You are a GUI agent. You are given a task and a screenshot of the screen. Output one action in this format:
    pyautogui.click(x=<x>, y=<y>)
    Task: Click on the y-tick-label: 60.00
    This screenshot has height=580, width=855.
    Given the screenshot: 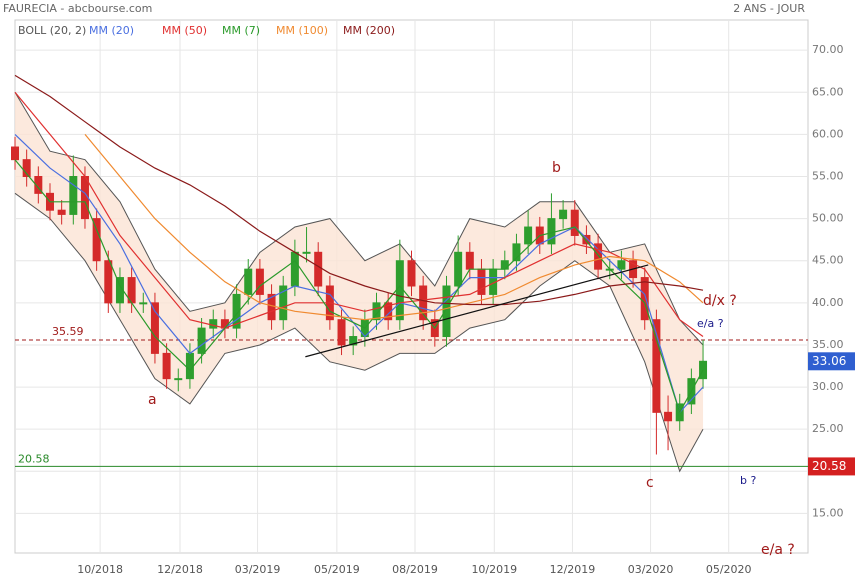 What is the action you would take?
    pyautogui.click(x=828, y=133)
    